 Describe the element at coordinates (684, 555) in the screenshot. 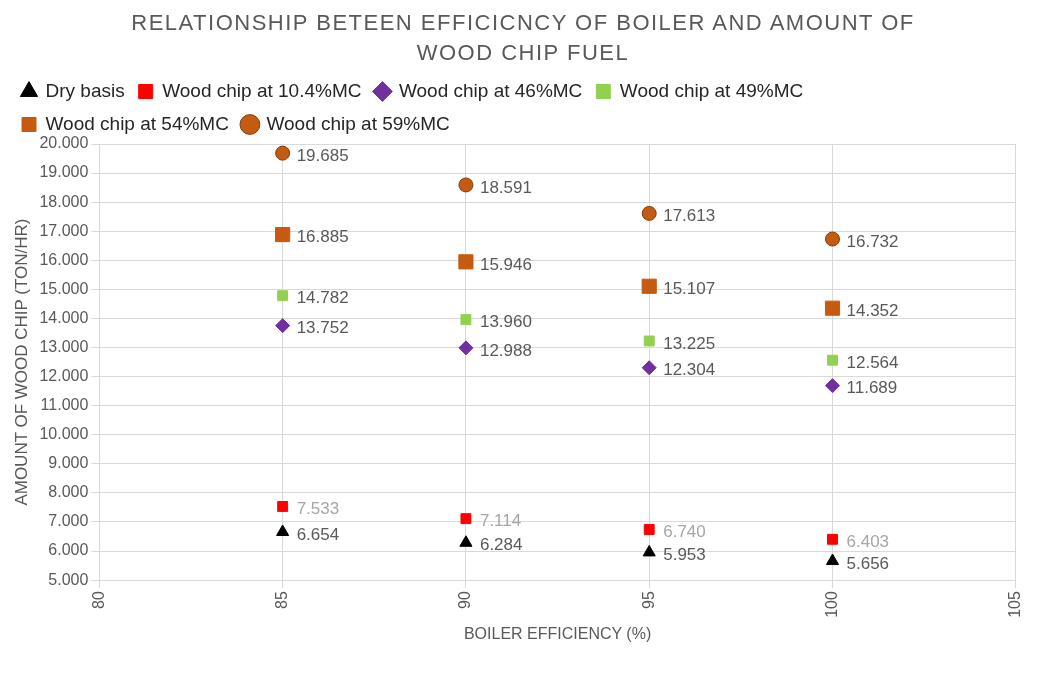

I see `data-label: 5.953` at that location.